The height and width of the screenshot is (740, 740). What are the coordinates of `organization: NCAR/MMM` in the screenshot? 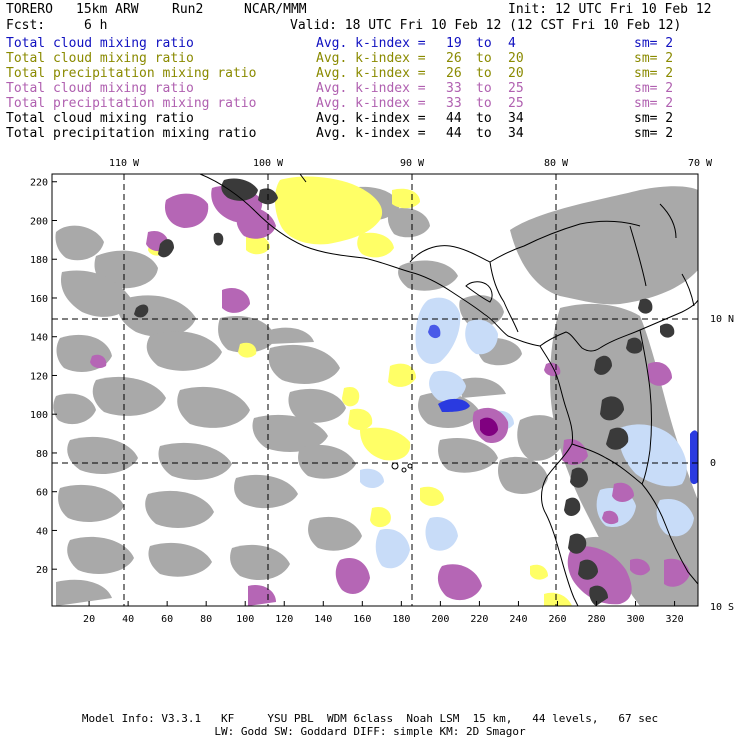 It's located at (275, 9).